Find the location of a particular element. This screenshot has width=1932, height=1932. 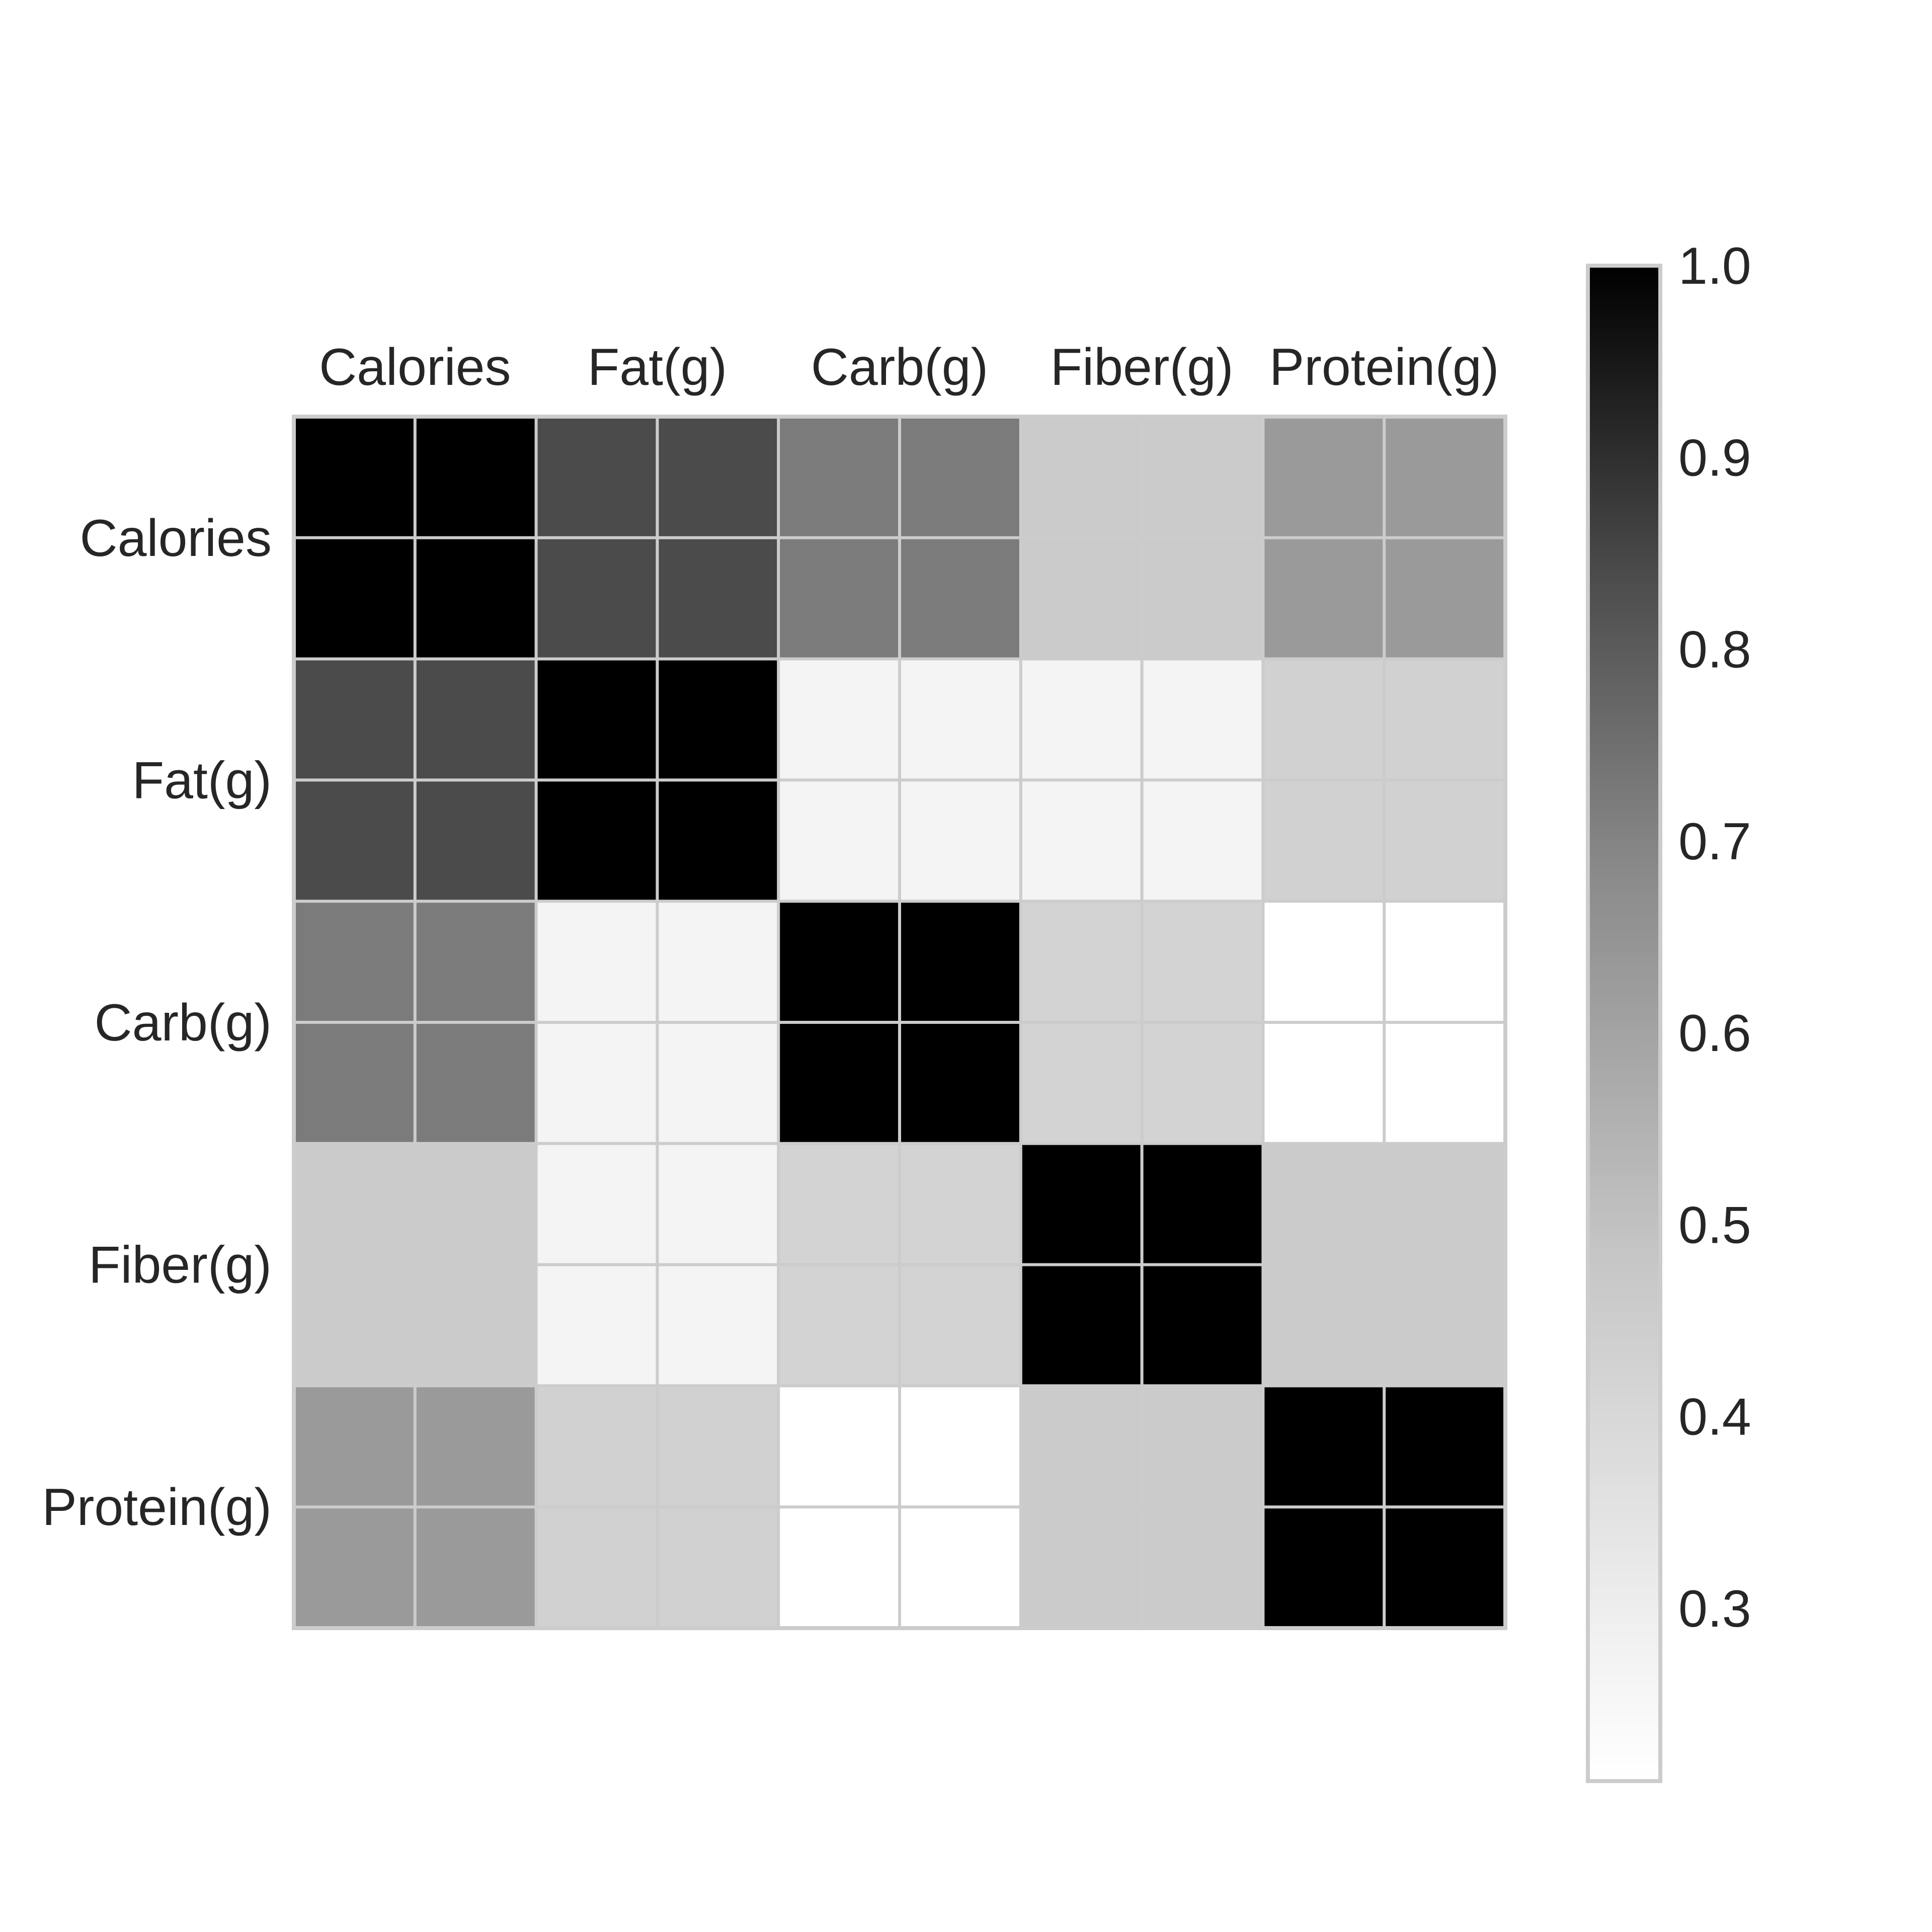

x-tick-label-0: Calories is located at coordinates (415, 367).